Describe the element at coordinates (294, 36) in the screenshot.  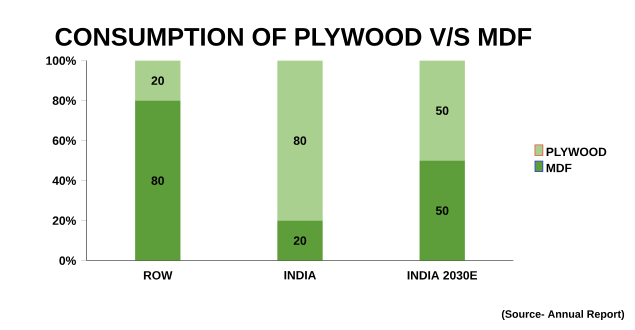
I see `chart-title: CONSUMPTION OF PLYWOOD V/S MDF` at that location.